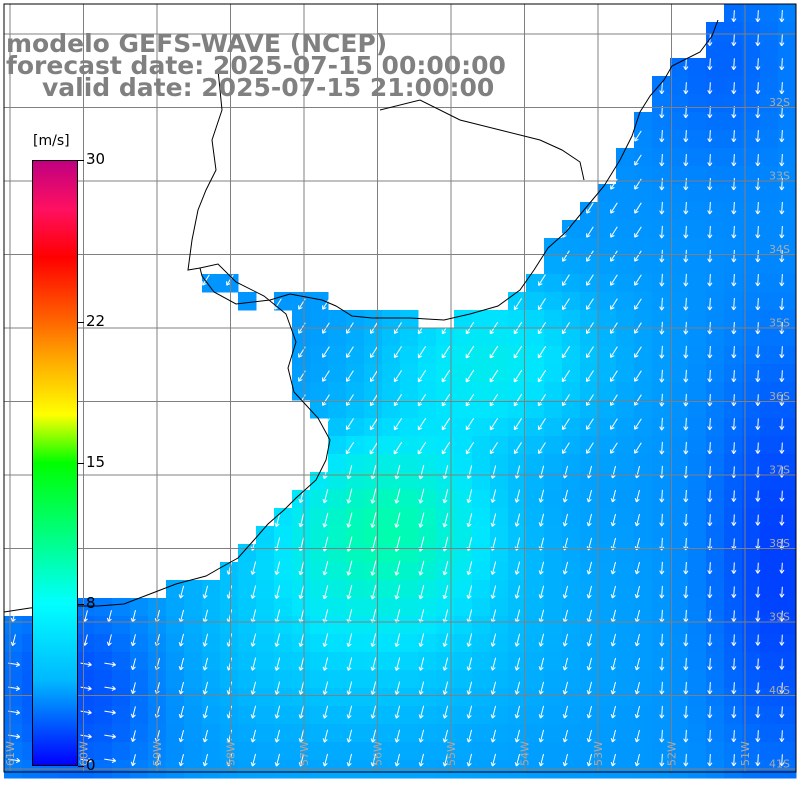 This screenshot has height=800, width=800. I want to click on model-title: modelo GEFS-WAVE (NCEP), so click(197, 43).